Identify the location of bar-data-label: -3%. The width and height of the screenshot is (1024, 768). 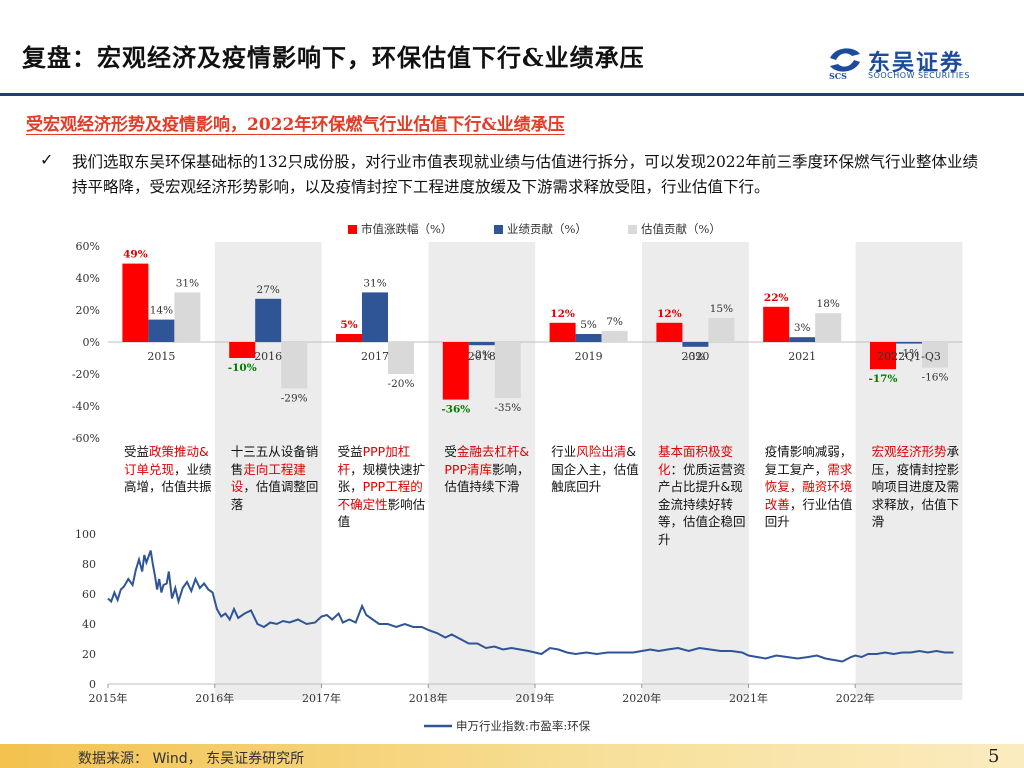
(695, 357).